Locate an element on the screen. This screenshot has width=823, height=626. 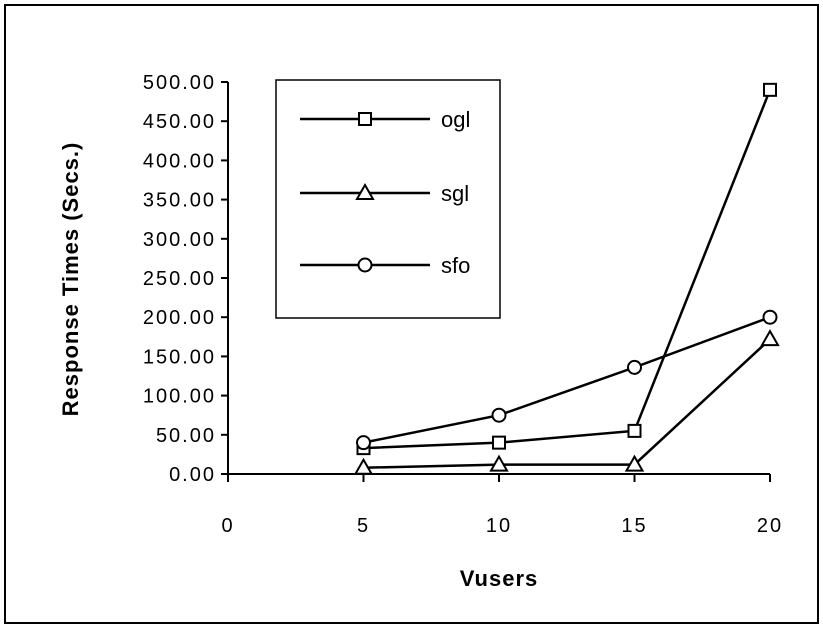
y-tick-label: 0.00 is located at coordinates (192, 475).